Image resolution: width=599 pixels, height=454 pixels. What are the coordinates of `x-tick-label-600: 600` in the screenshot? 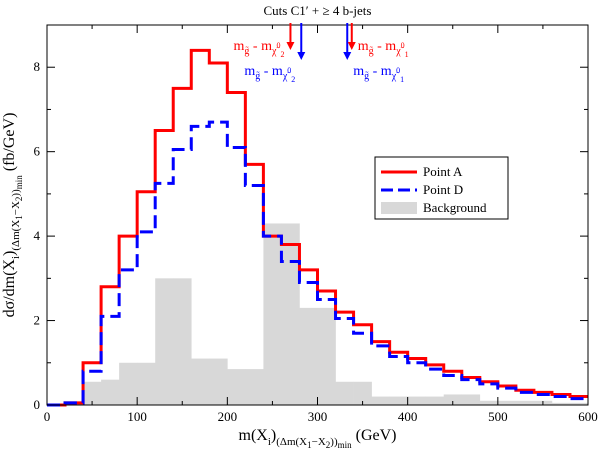 It's located at (588, 416).